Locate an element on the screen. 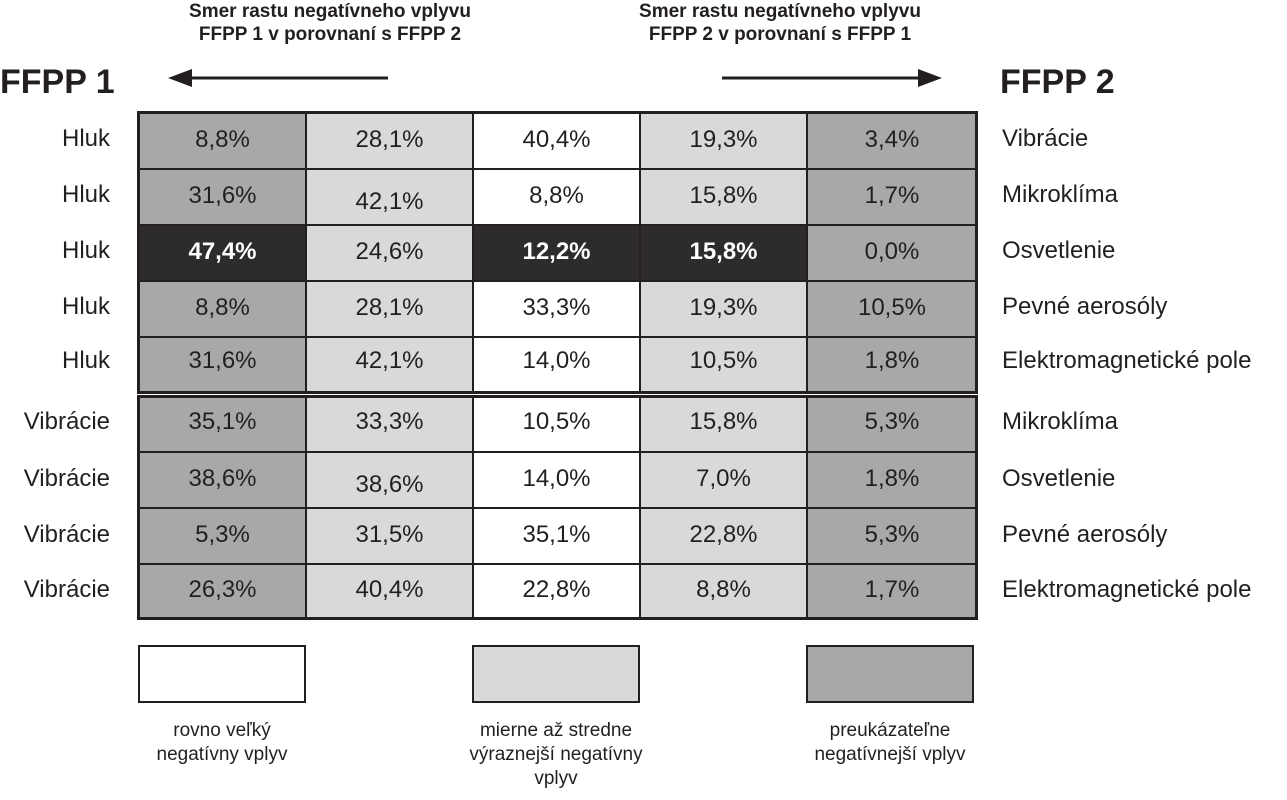 This screenshot has height=800, width=1287. matrix-cell-value: 31,6% is located at coordinates (222, 360).